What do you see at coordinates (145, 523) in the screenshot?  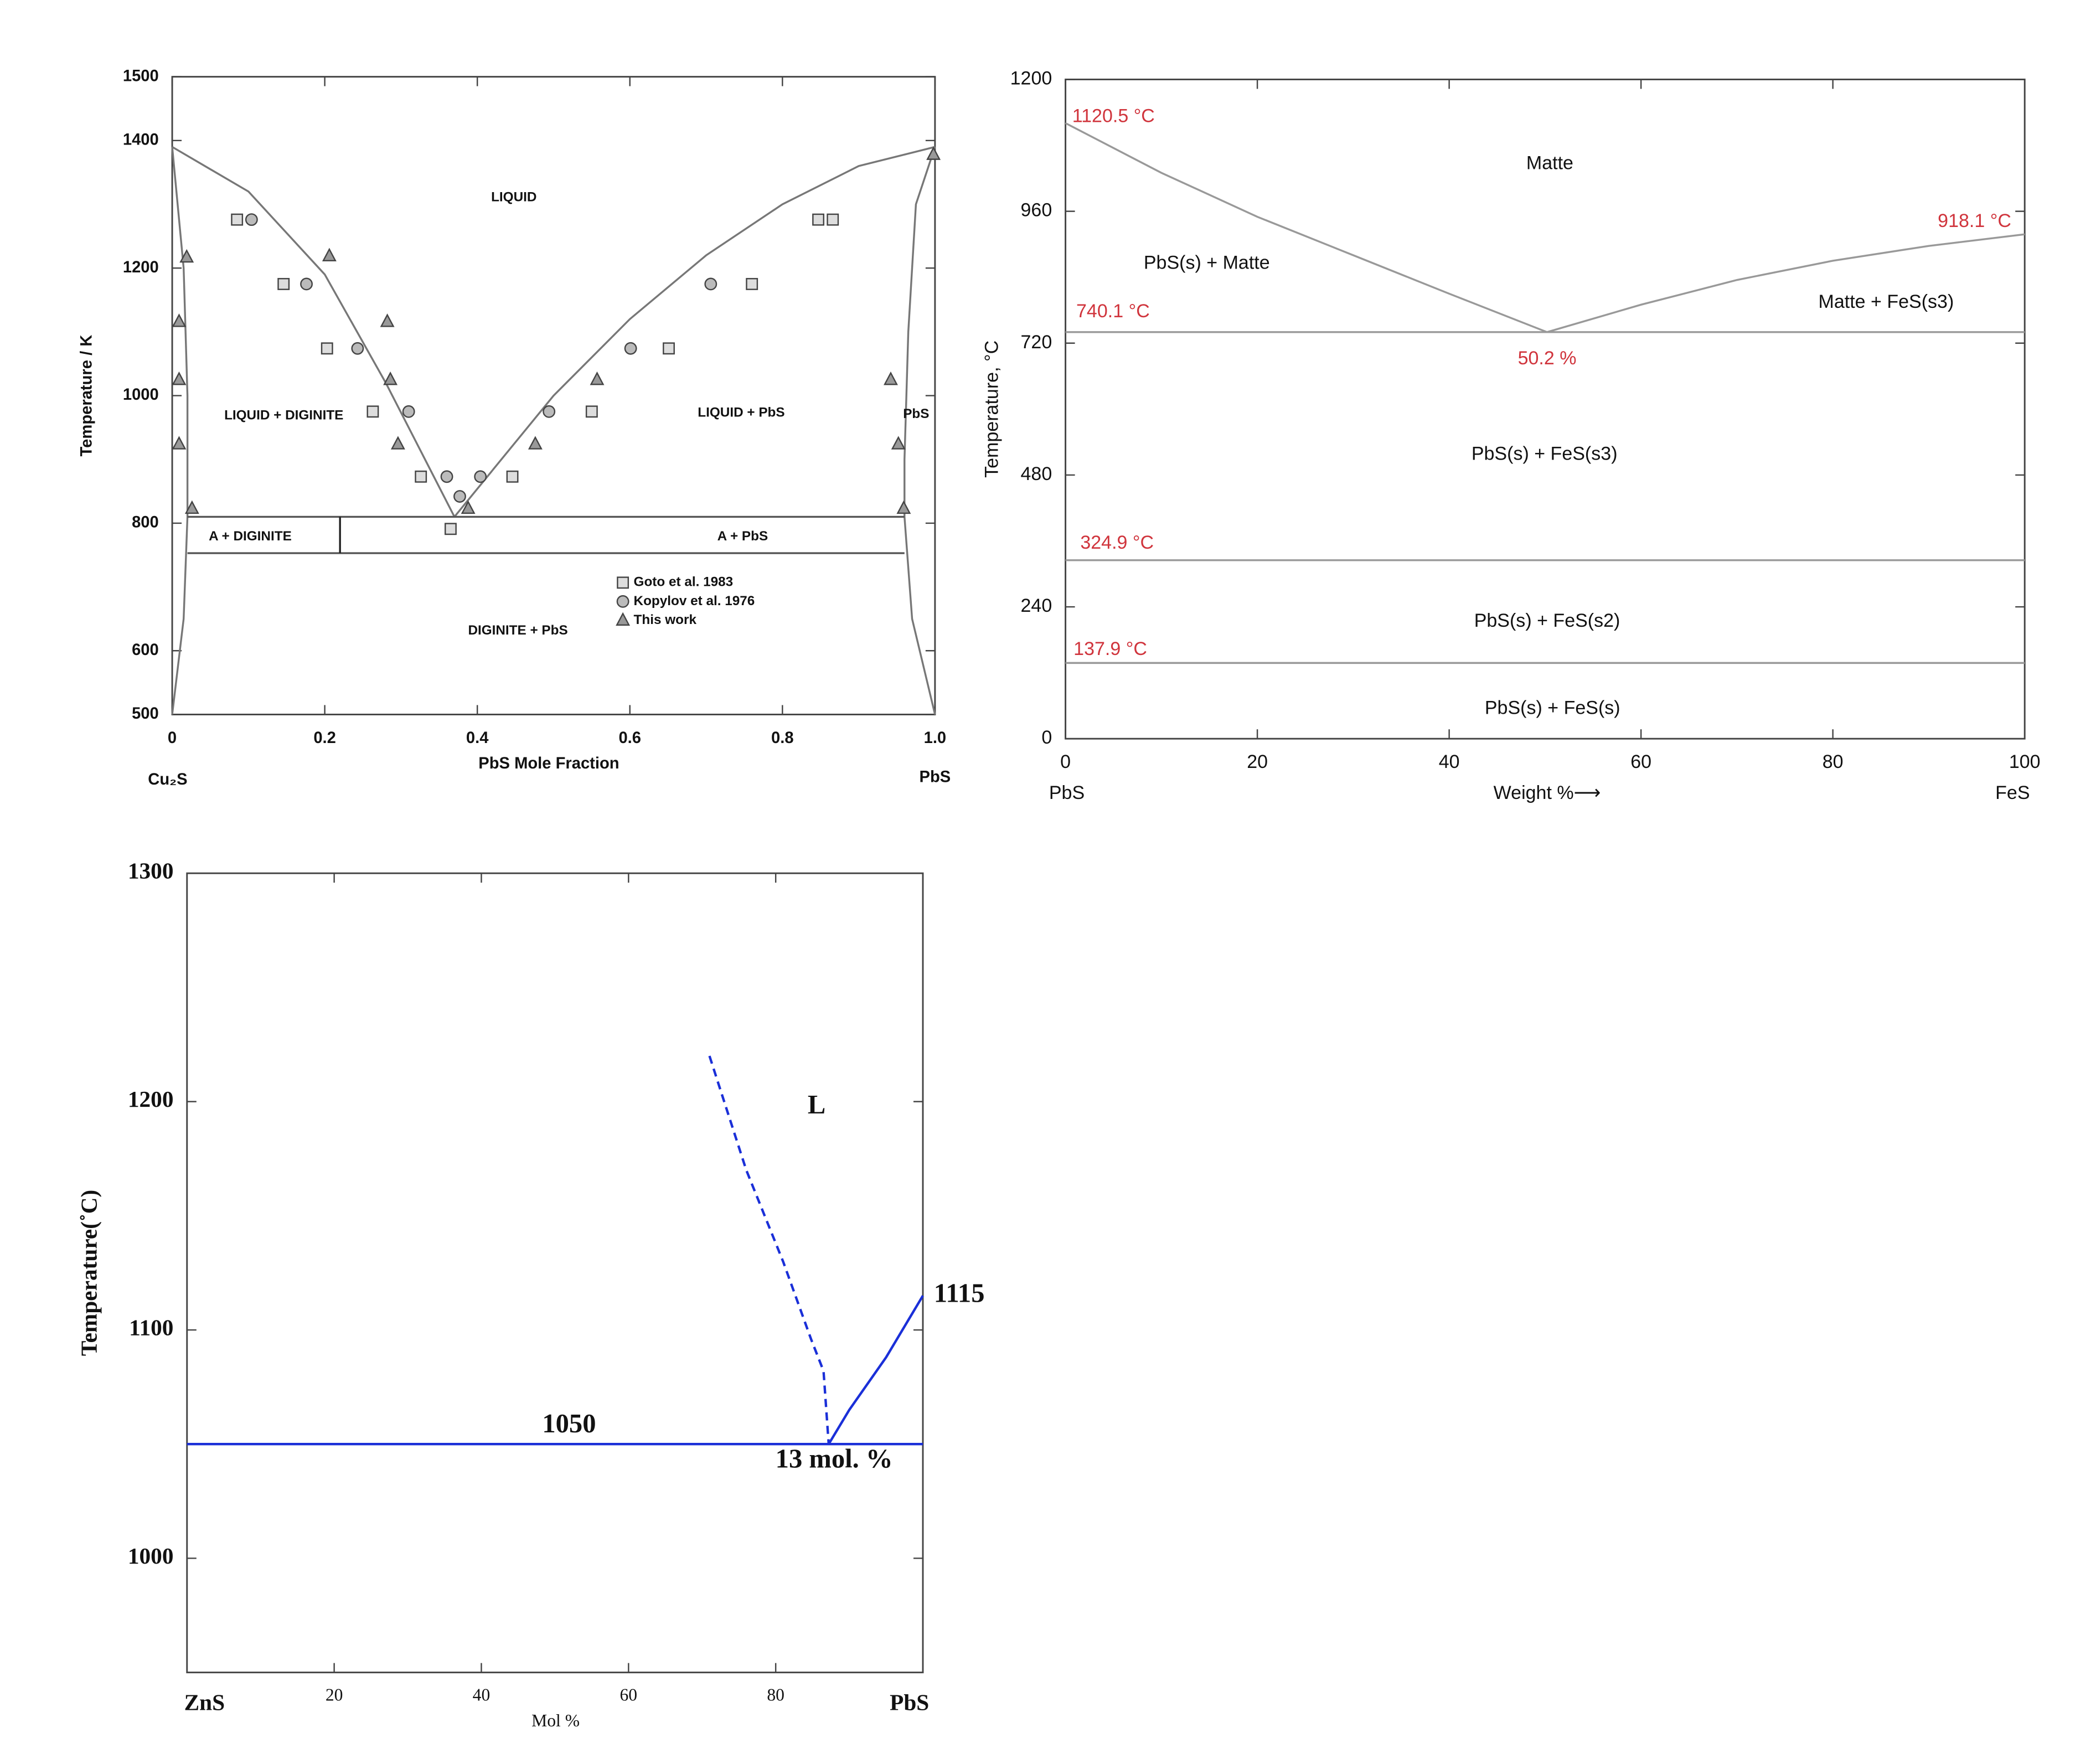 I see `y-tick-label: 800` at bounding box center [145, 523].